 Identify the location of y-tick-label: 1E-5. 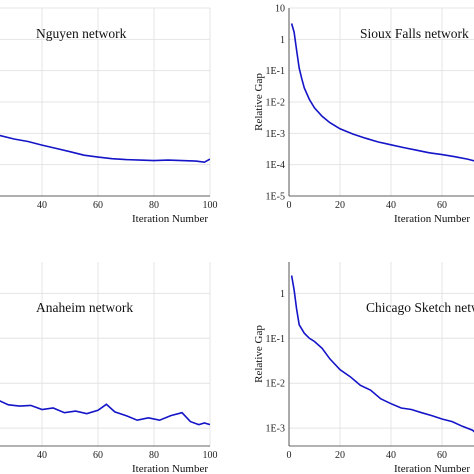
(275, 197).